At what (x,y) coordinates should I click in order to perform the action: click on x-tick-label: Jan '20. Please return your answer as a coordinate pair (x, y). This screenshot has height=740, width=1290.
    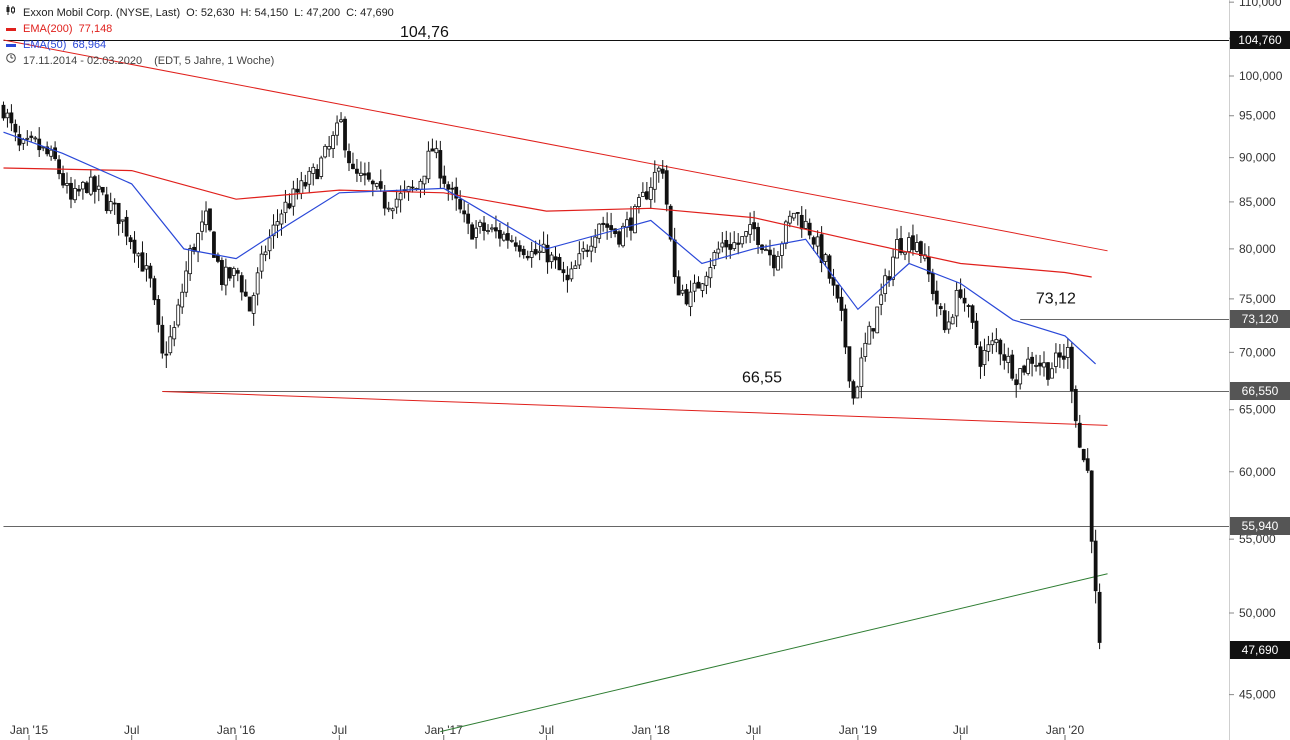
    Looking at the image, I should click on (1065, 730).